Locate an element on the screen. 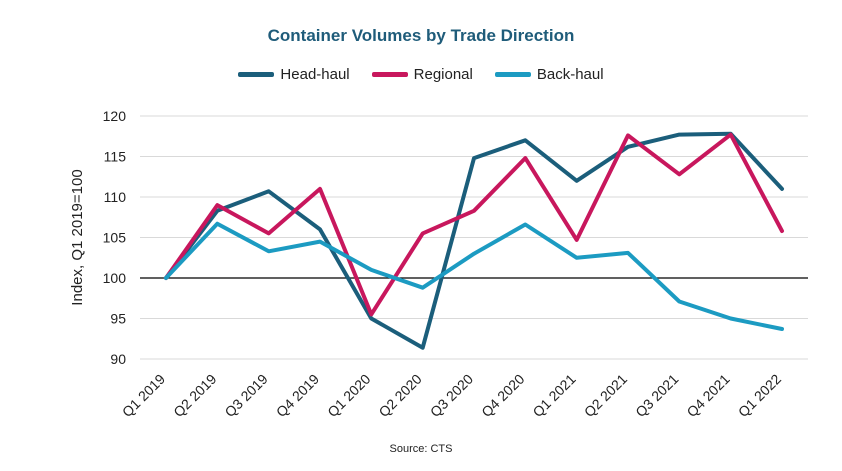 The width and height of the screenshot is (842, 471). y-tick-label: 120 is located at coordinates (115, 116).